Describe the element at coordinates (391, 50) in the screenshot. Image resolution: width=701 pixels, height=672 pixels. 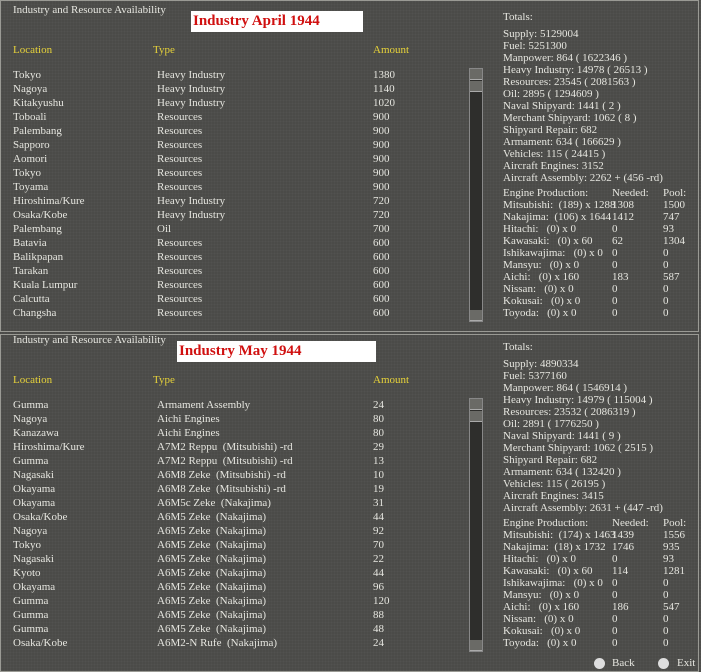
I see `column-header: Amount` at that location.